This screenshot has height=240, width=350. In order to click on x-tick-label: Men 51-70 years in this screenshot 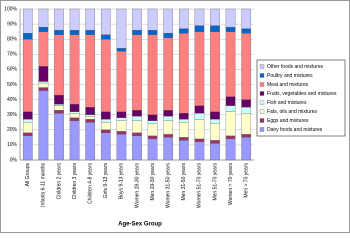, I will do `click(215, 182)`.